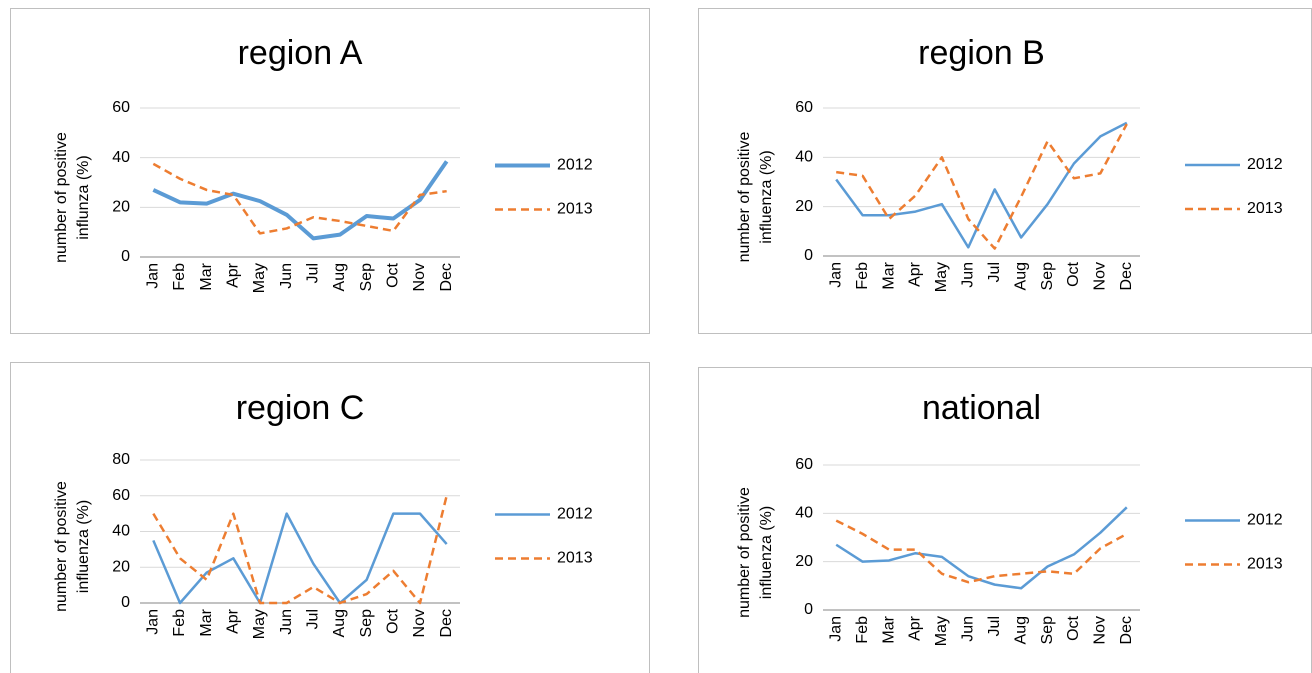  What do you see at coordinates (83, 197) in the screenshot?
I see `y-axis-label: influnza (%)` at bounding box center [83, 197].